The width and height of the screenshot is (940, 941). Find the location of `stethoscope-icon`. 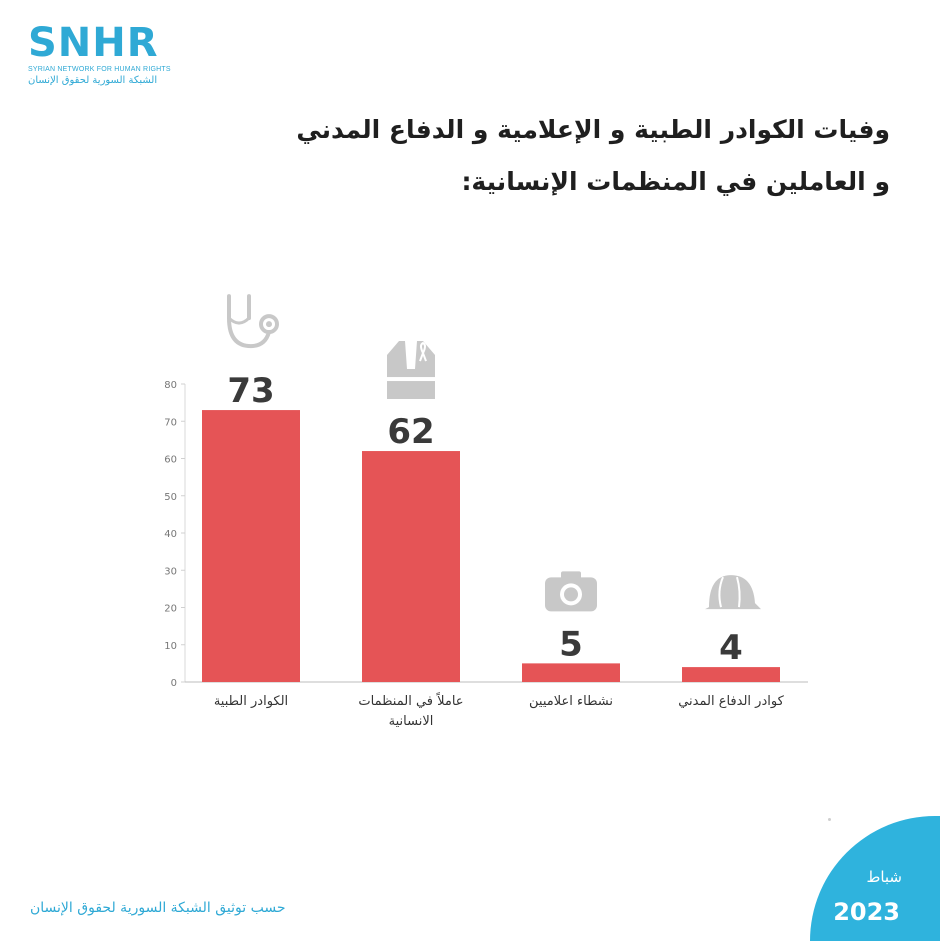

stethoscope-icon is located at coordinates (253, 321).